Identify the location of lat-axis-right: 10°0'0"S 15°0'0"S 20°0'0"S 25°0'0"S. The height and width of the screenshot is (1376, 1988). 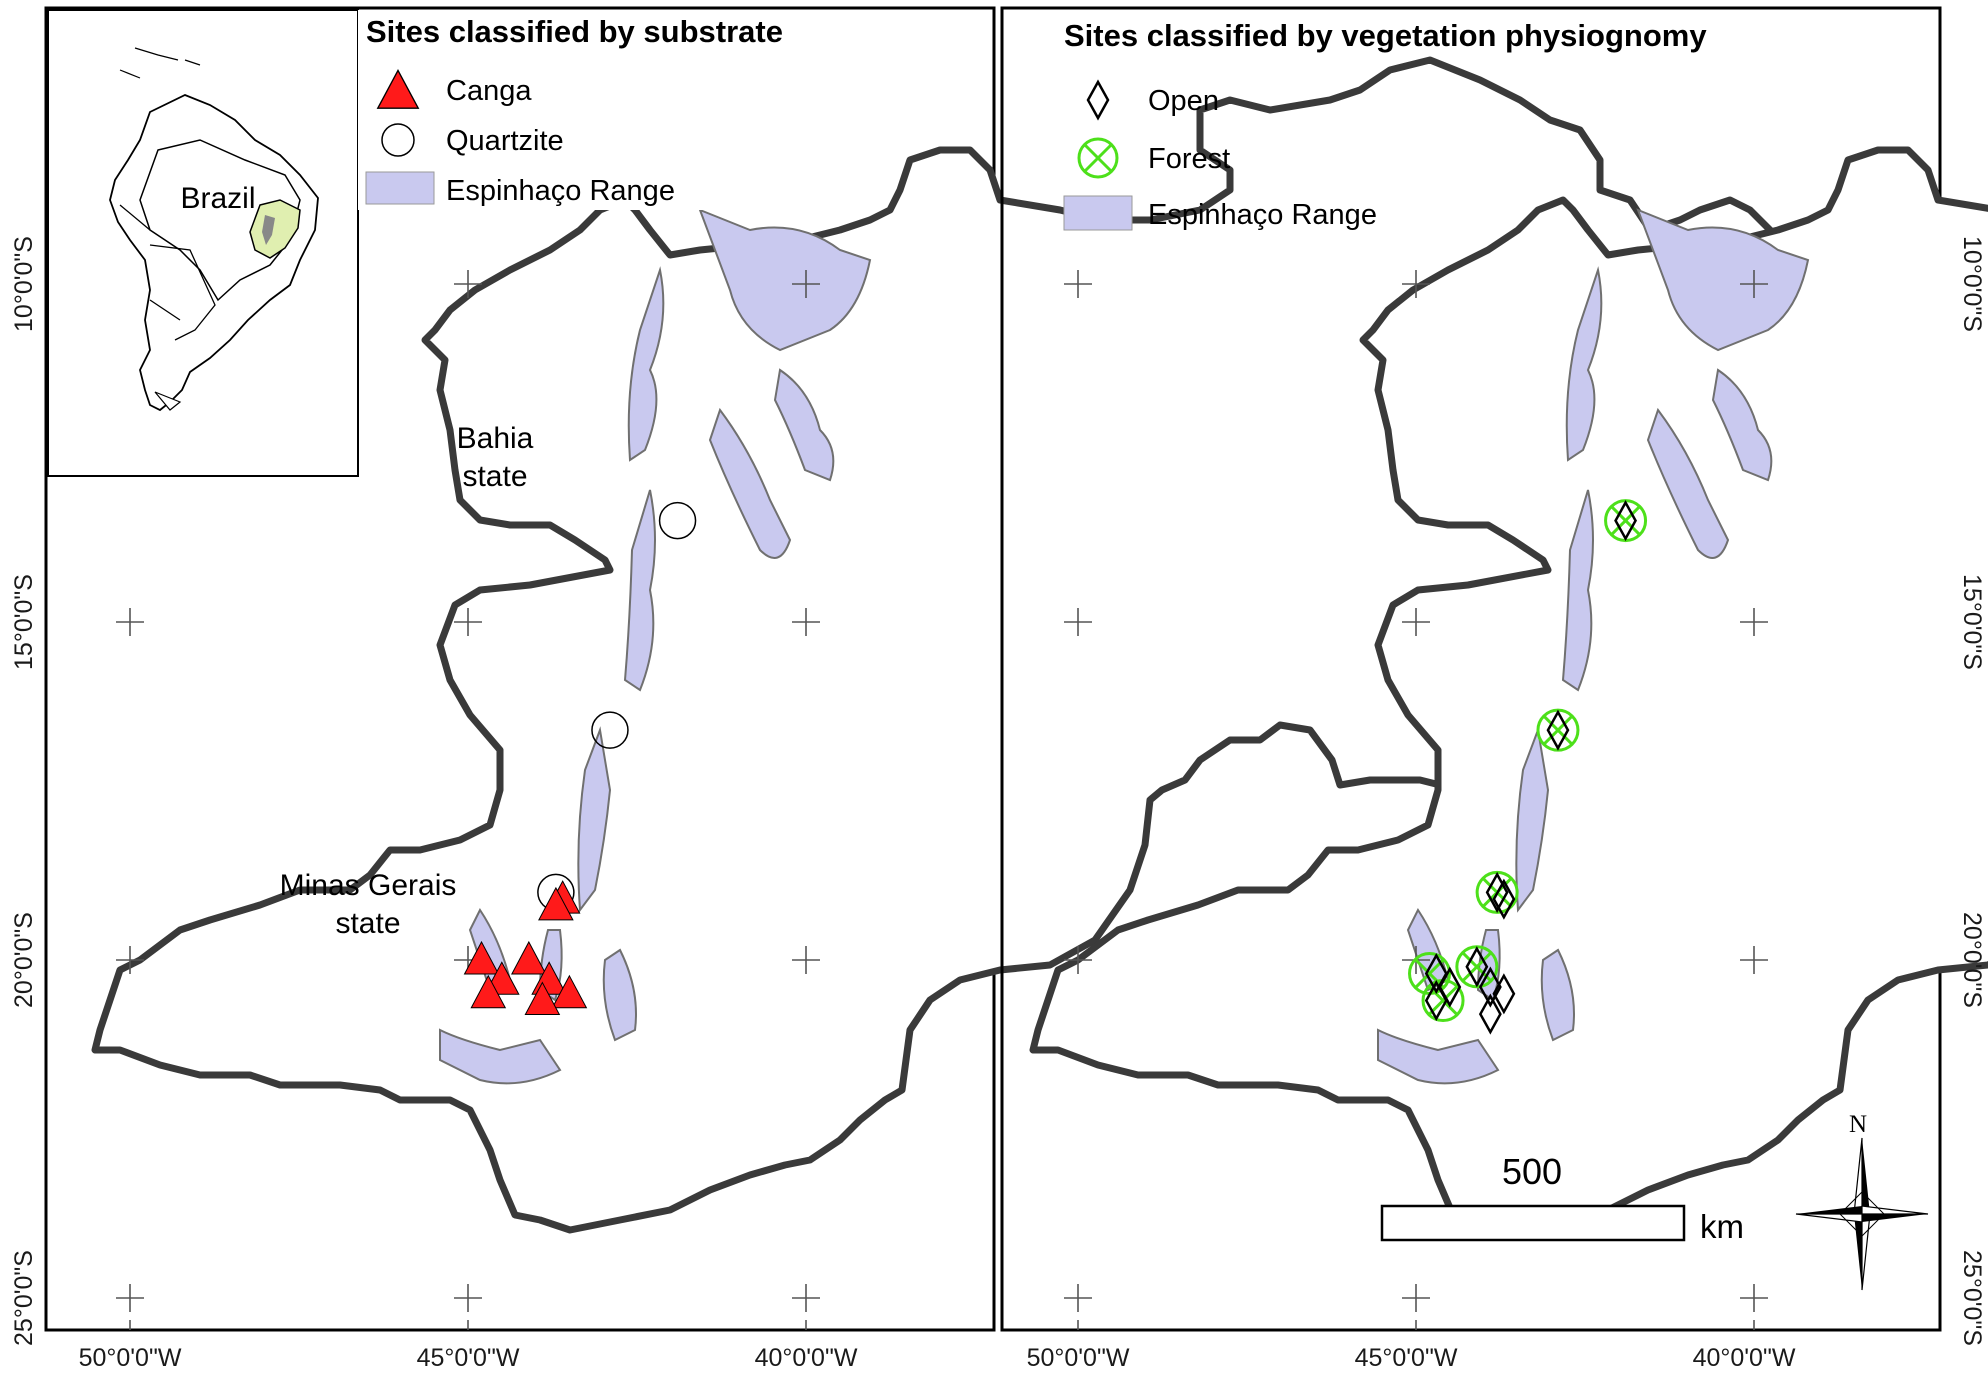
(1972, 791).